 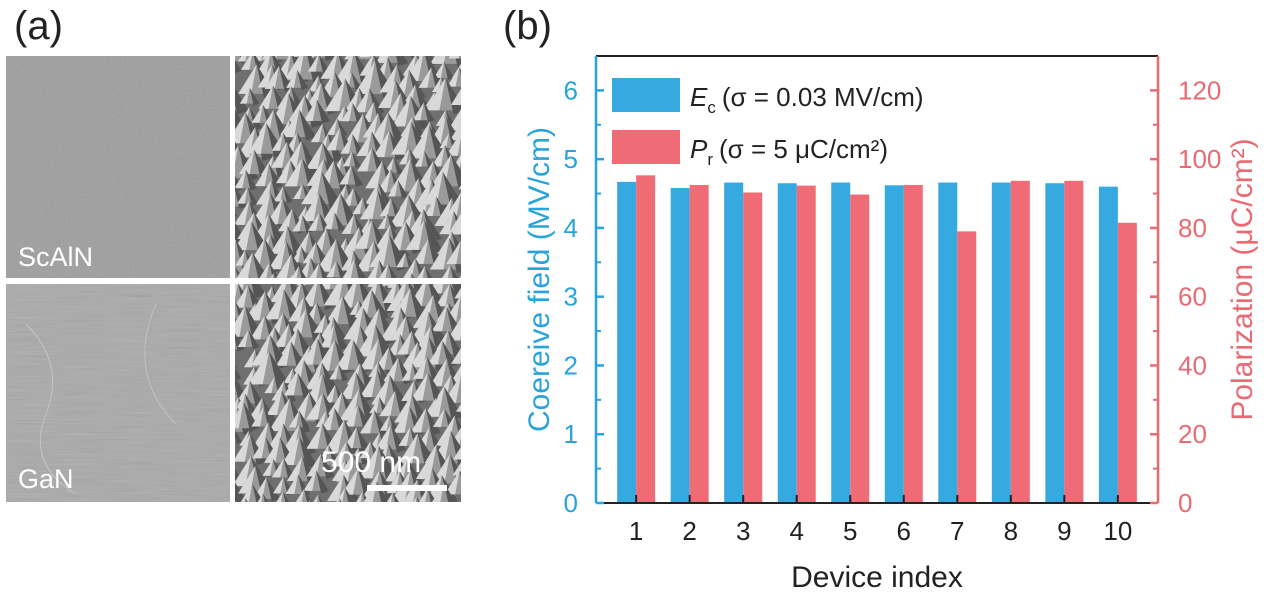 What do you see at coordinates (1117, 531) in the screenshot?
I see `x-tick-label-10: 10` at bounding box center [1117, 531].